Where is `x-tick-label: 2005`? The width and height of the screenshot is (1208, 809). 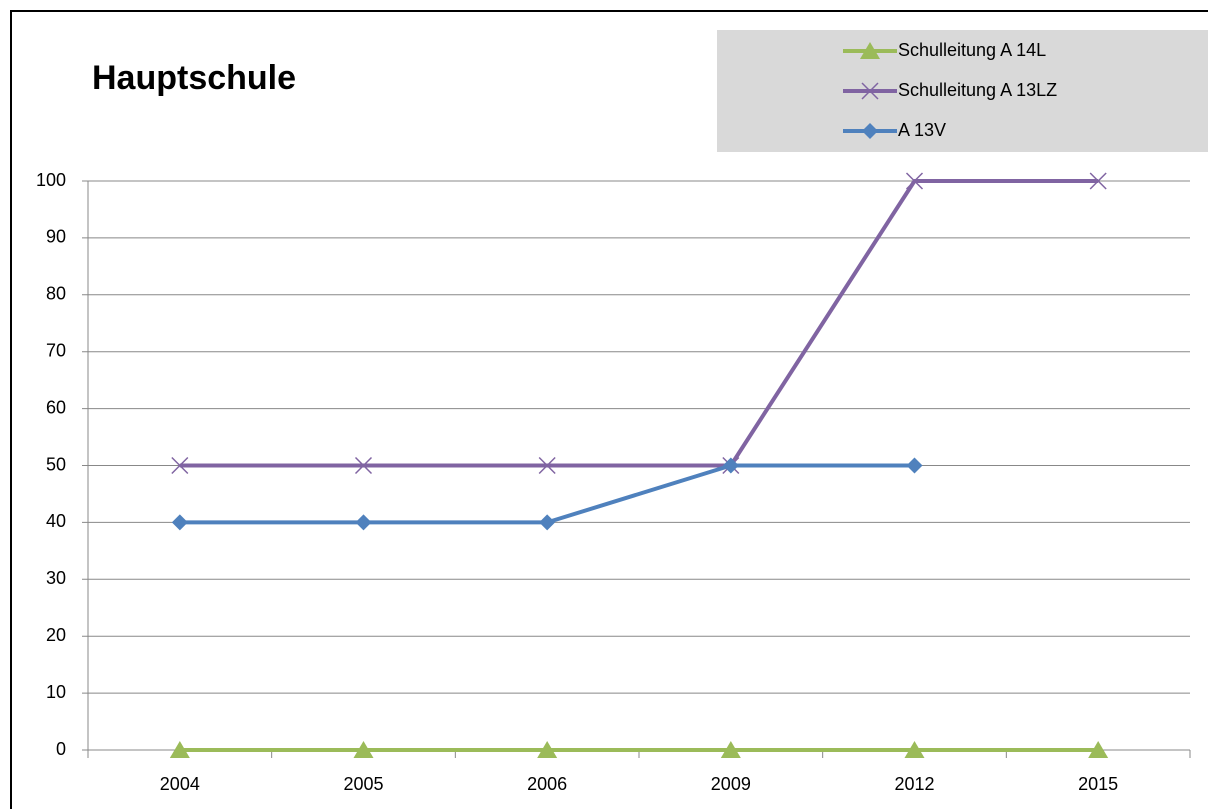 x-tick-label: 2005 is located at coordinates (363, 784).